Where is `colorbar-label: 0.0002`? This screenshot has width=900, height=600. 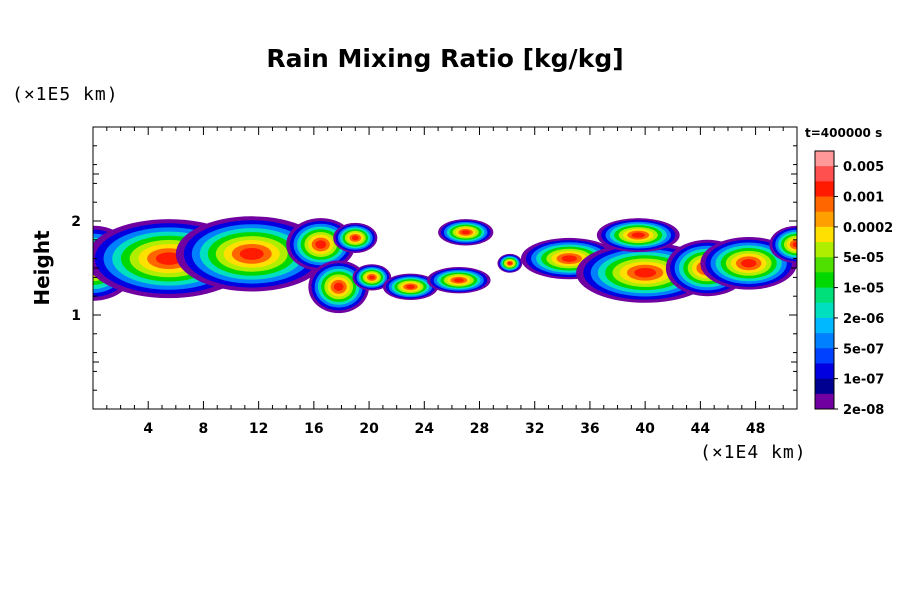 colorbar-label: 0.0002 is located at coordinates (868, 228).